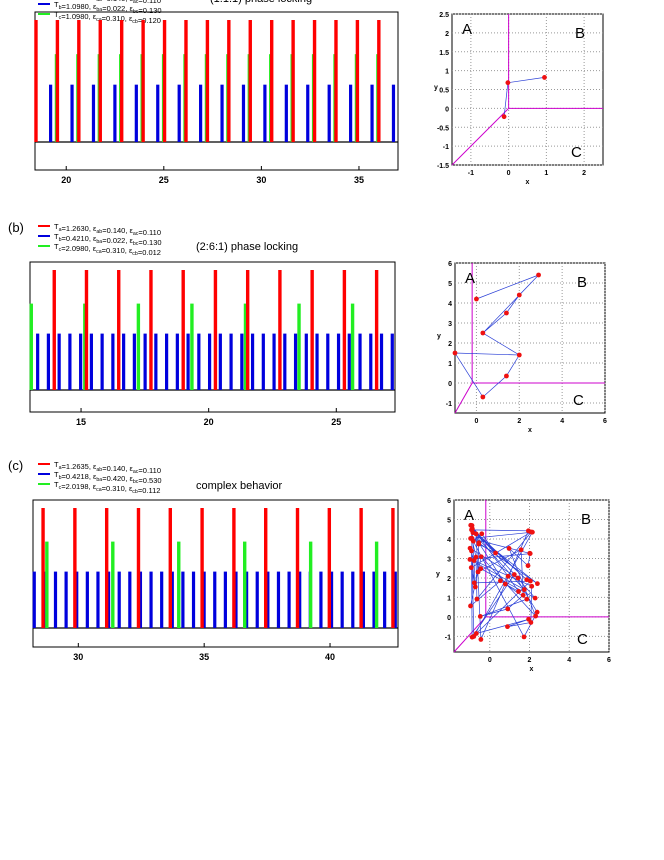 The height and width of the screenshot is (860, 664). What do you see at coordinates (330, 657) in the screenshot?
I see `x-tick-label: 40` at bounding box center [330, 657].